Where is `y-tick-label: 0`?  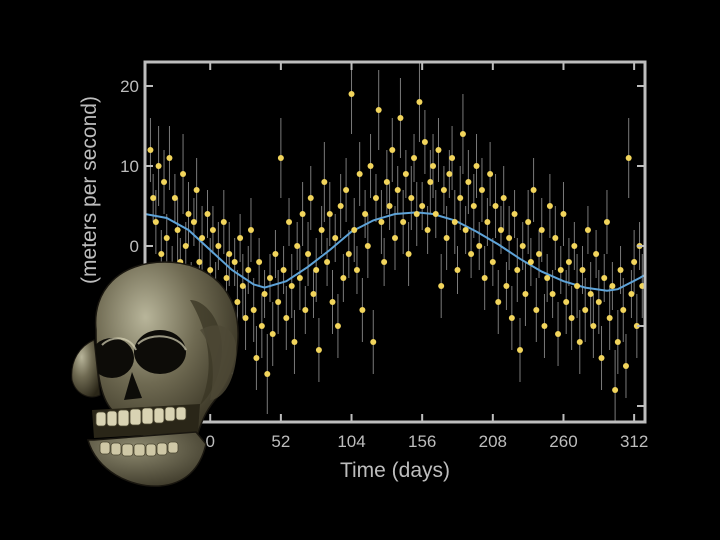
y-tick-label: 0 is located at coordinates (134, 246).